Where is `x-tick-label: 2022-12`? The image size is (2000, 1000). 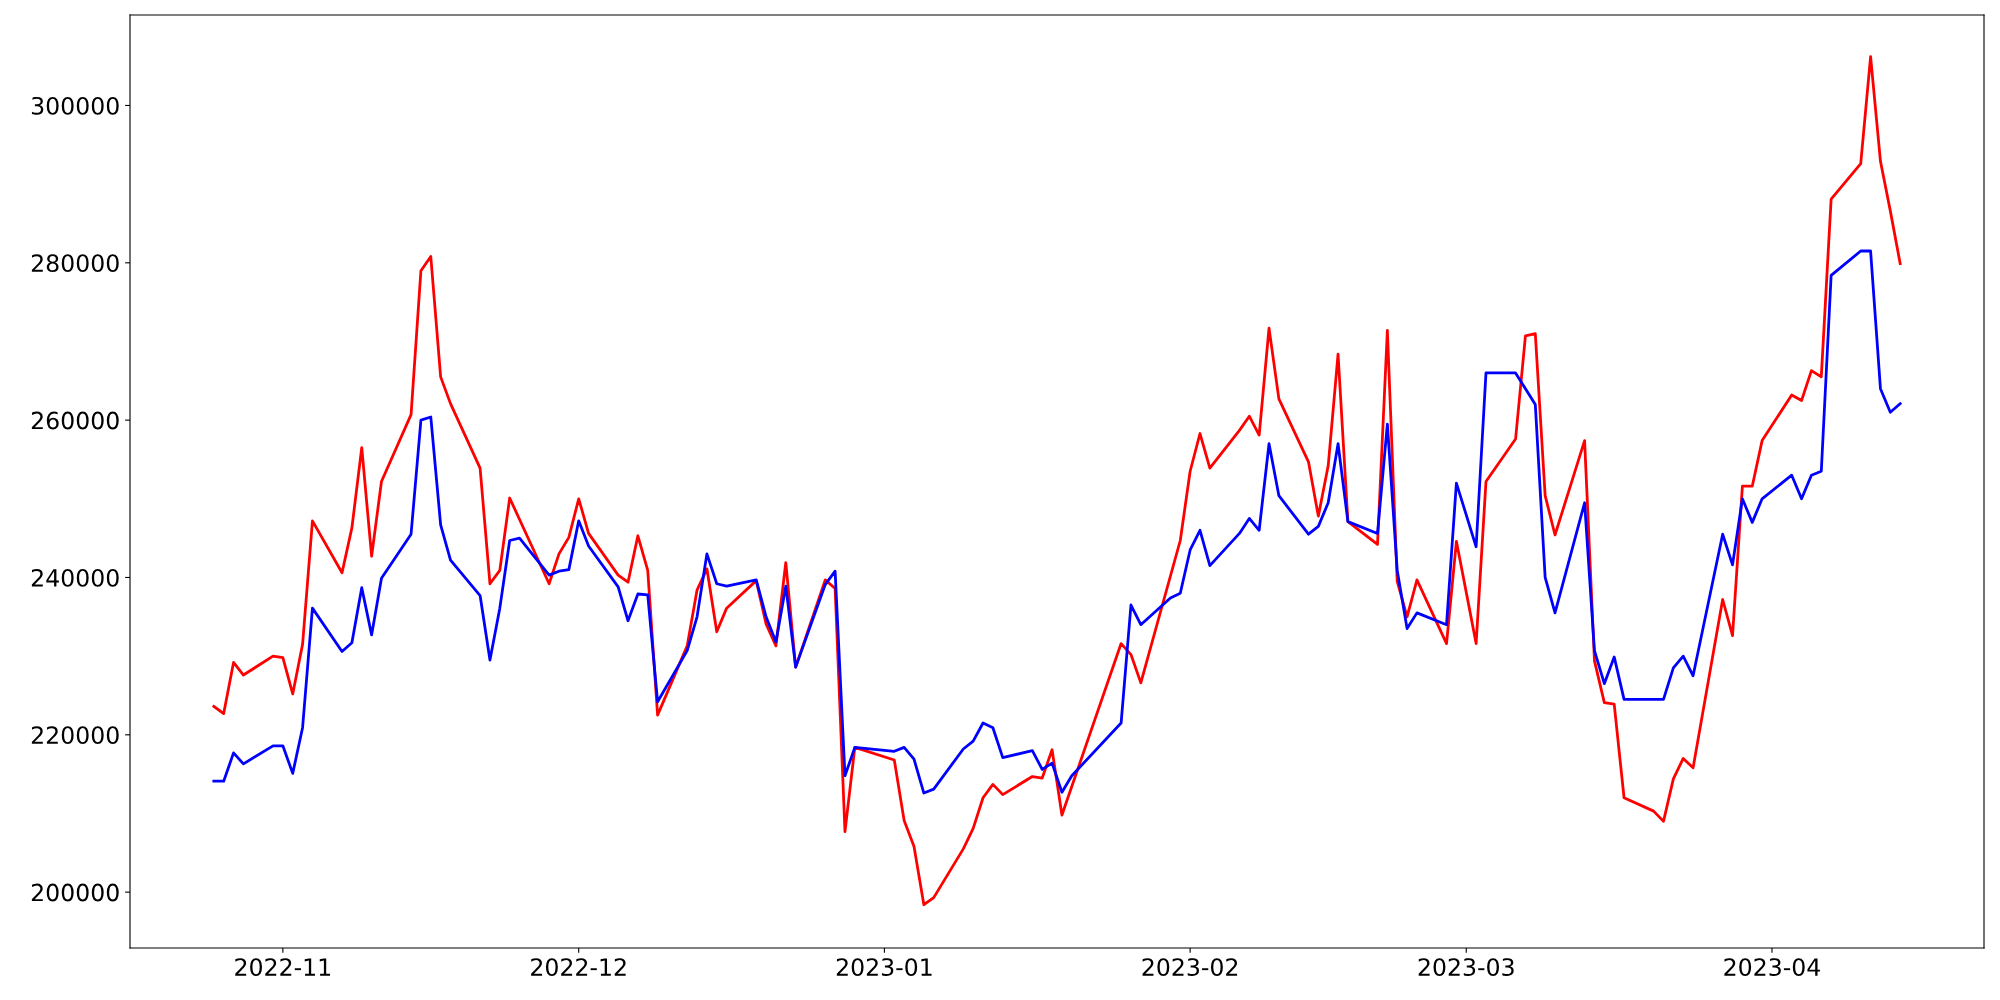
x-tick-label: 2022-12 is located at coordinates (578, 967).